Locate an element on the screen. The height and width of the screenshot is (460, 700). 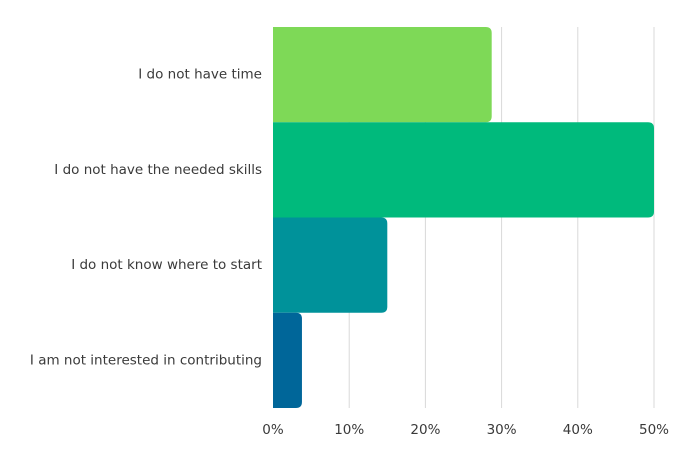
category-label-2: I do not know where to start is located at coordinates (166, 265).